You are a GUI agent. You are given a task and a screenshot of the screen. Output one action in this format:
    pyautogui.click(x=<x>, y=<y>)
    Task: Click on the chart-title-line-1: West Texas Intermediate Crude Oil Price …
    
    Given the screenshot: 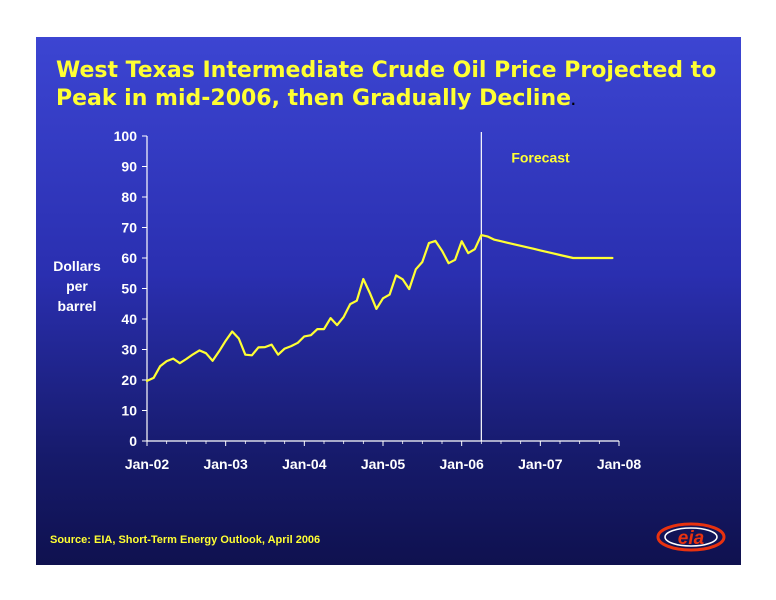 What is the action you would take?
    pyautogui.click(x=386, y=70)
    